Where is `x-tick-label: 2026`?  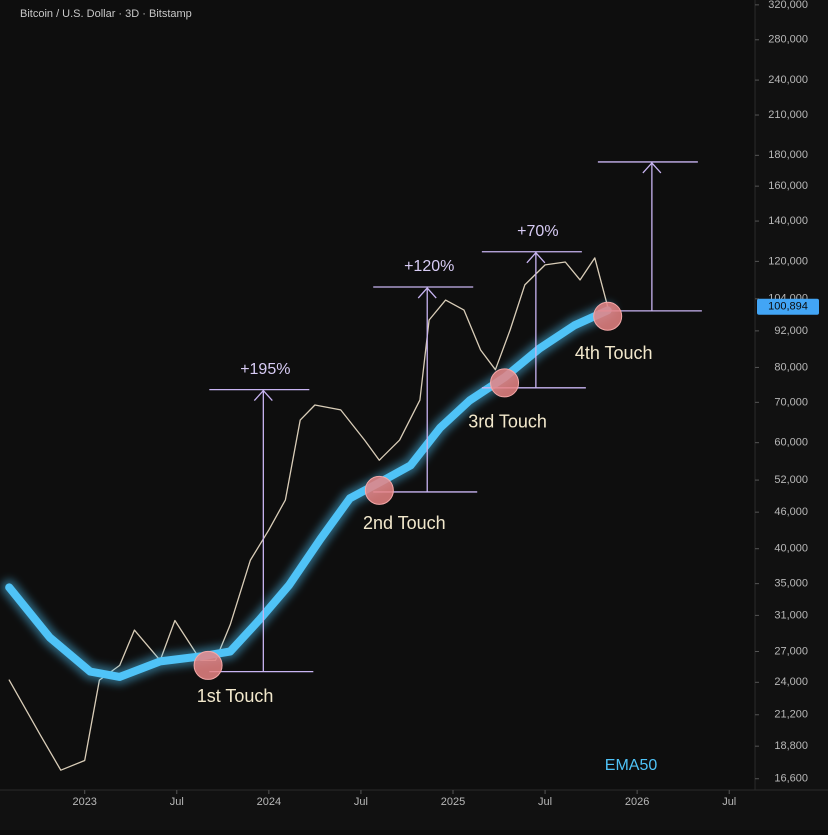
x-tick-label: 2026 is located at coordinates (637, 802).